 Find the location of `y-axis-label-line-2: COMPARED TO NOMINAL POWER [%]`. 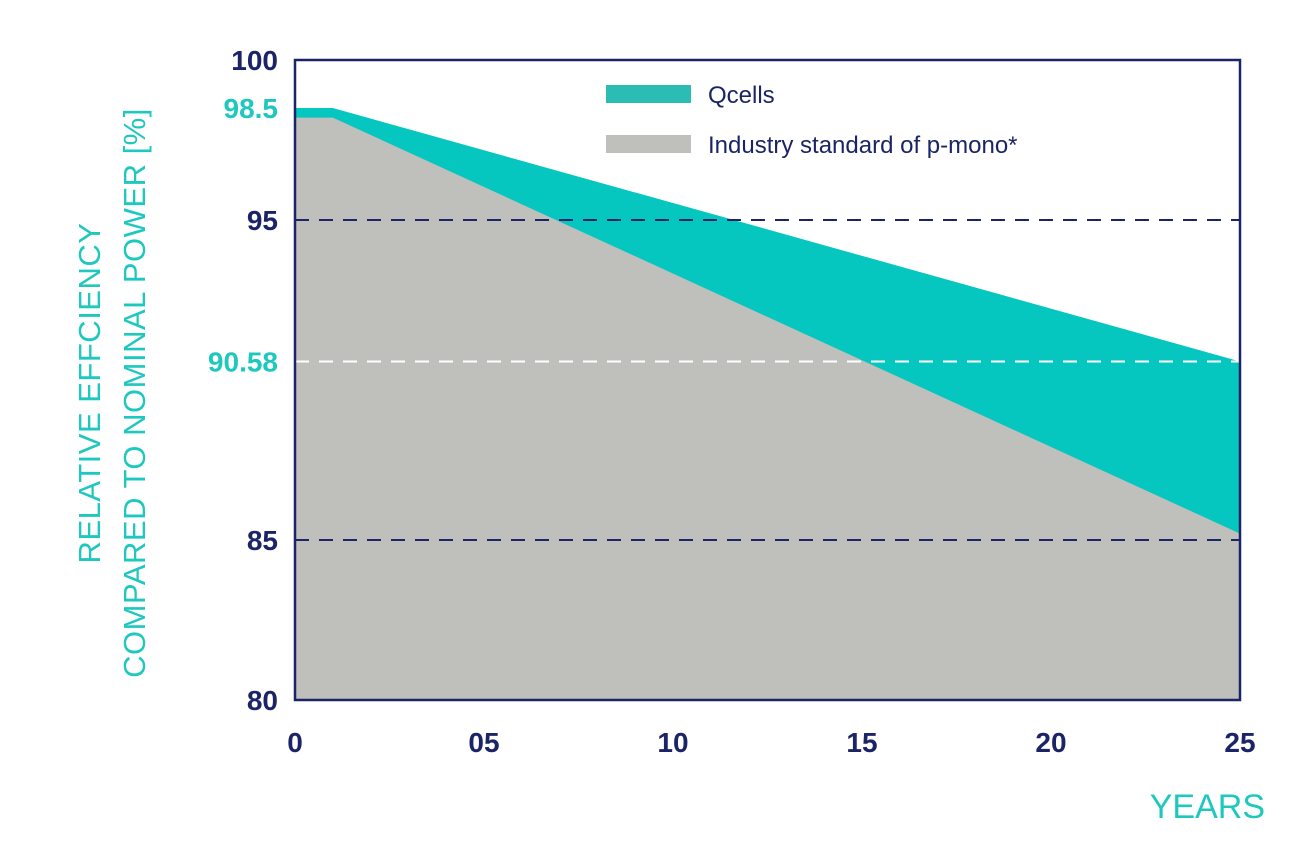

y-axis-label-line-2: COMPARED TO NOMINAL POWER [%] is located at coordinates (134, 393).